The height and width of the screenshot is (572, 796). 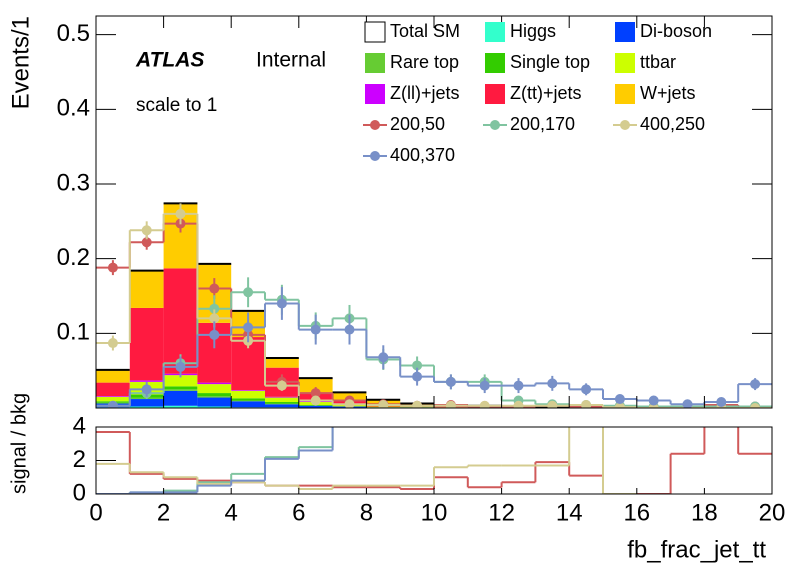 What do you see at coordinates (550, 62) in the screenshot?
I see `legend-label: Single top` at bounding box center [550, 62].